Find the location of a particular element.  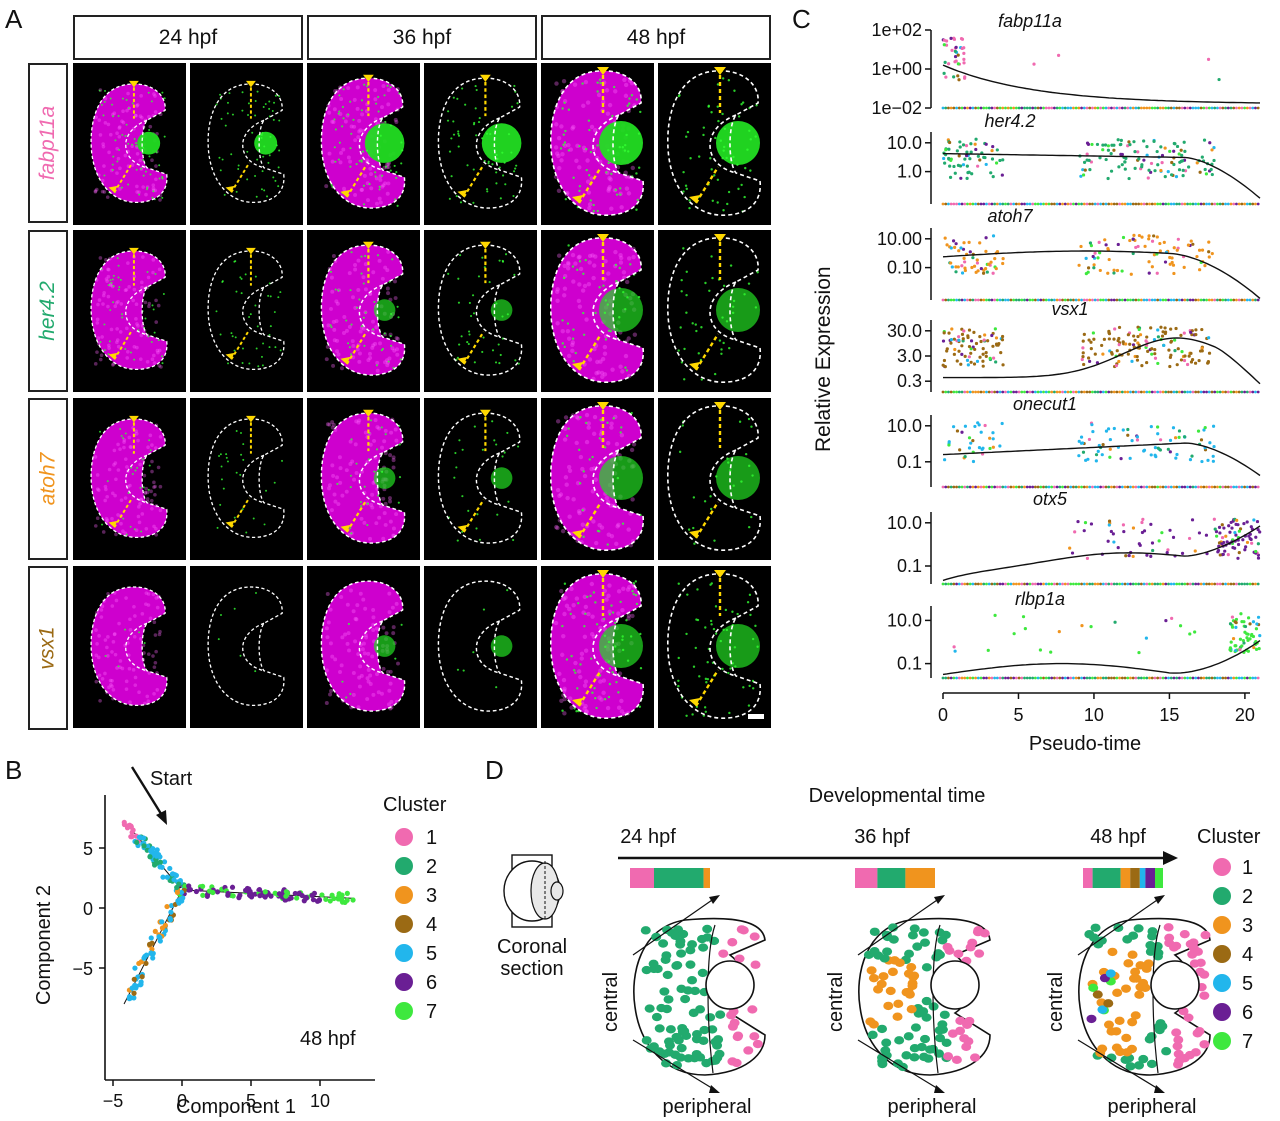

central-label: central is located at coordinates (1056, 1002).